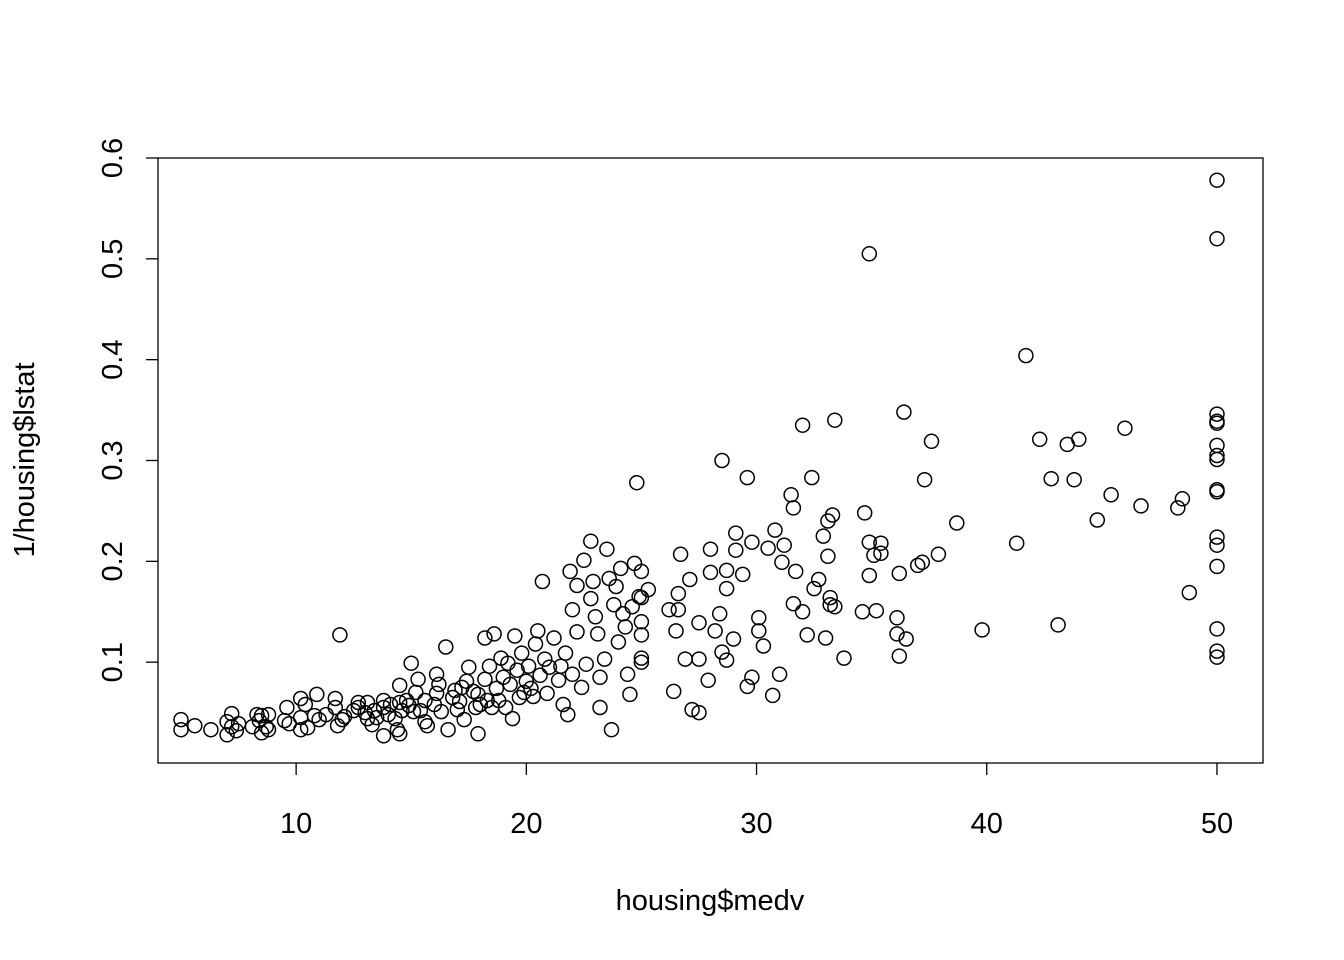  Describe the element at coordinates (113, 360) in the screenshot. I see `y-tick-label: 0.4` at that location.